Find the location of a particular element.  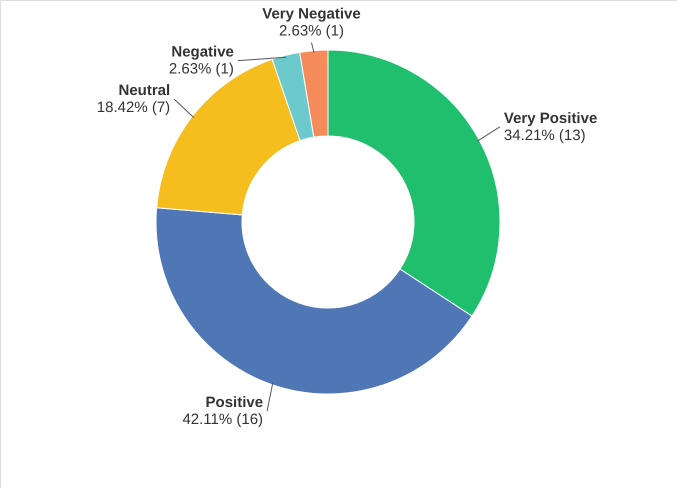

slice-label: Negative is located at coordinates (202, 52).